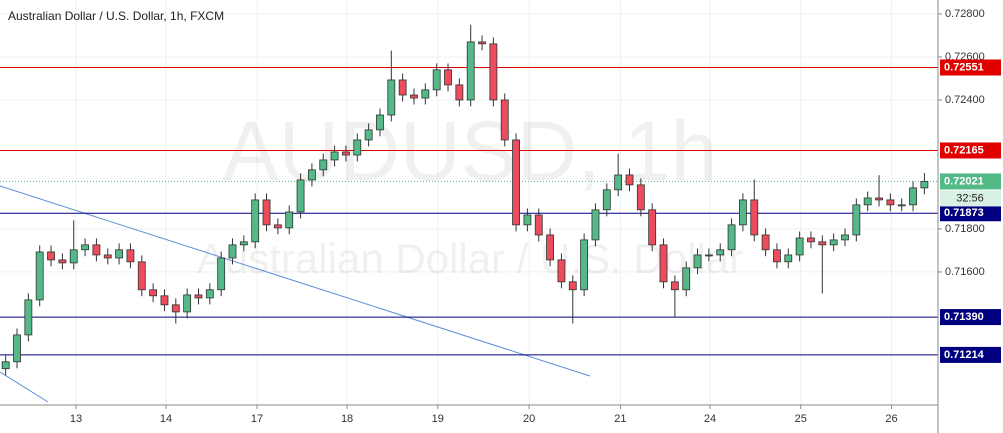 The width and height of the screenshot is (1003, 433). Describe the element at coordinates (620, 419) in the screenshot. I see `x-tick-label: 21` at that location.